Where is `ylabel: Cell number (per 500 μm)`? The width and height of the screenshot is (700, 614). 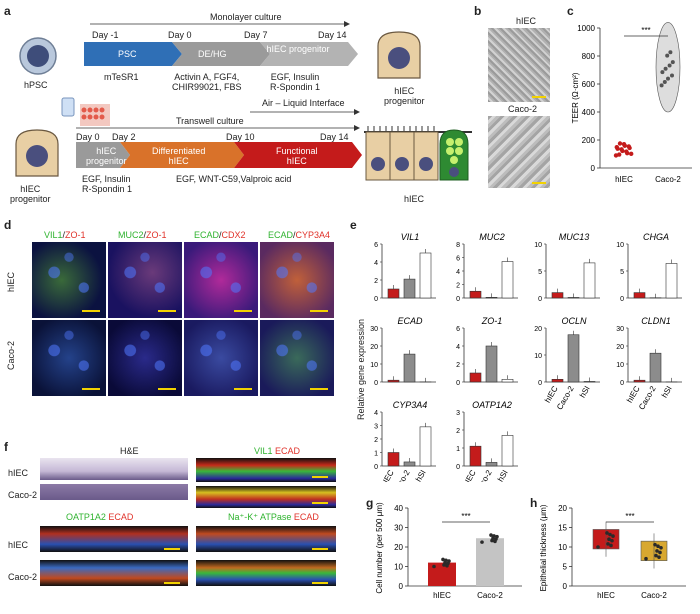
ylabel: Cell number (per 500 μm) is located at coordinates (379, 548).